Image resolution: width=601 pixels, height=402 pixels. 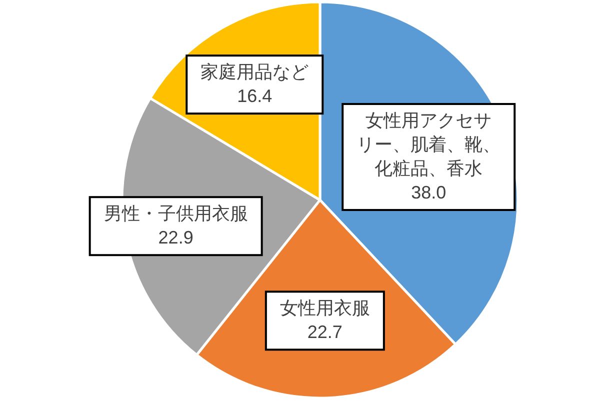 I want to click on slice-label: 女性用衣服, so click(x=325, y=308).